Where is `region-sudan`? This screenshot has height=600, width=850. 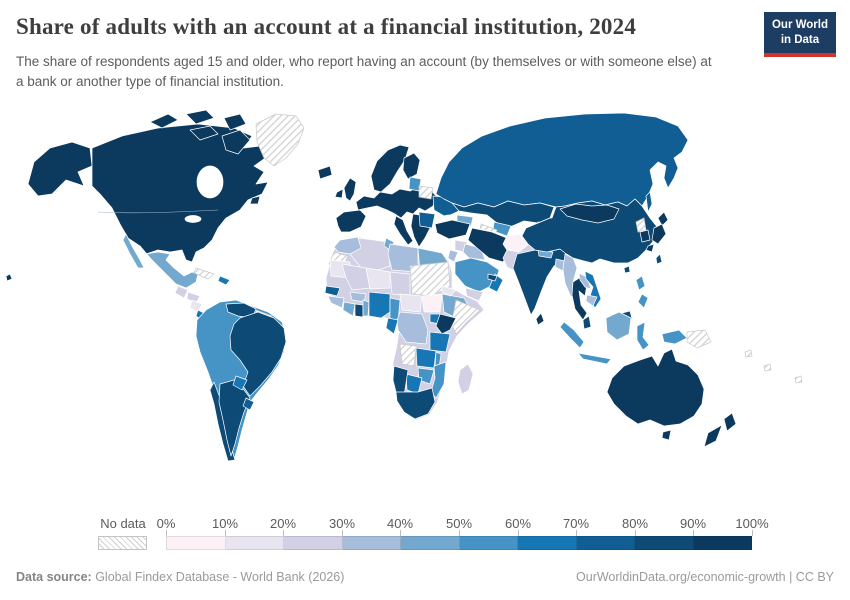 region-sudan is located at coordinates (430, 279).